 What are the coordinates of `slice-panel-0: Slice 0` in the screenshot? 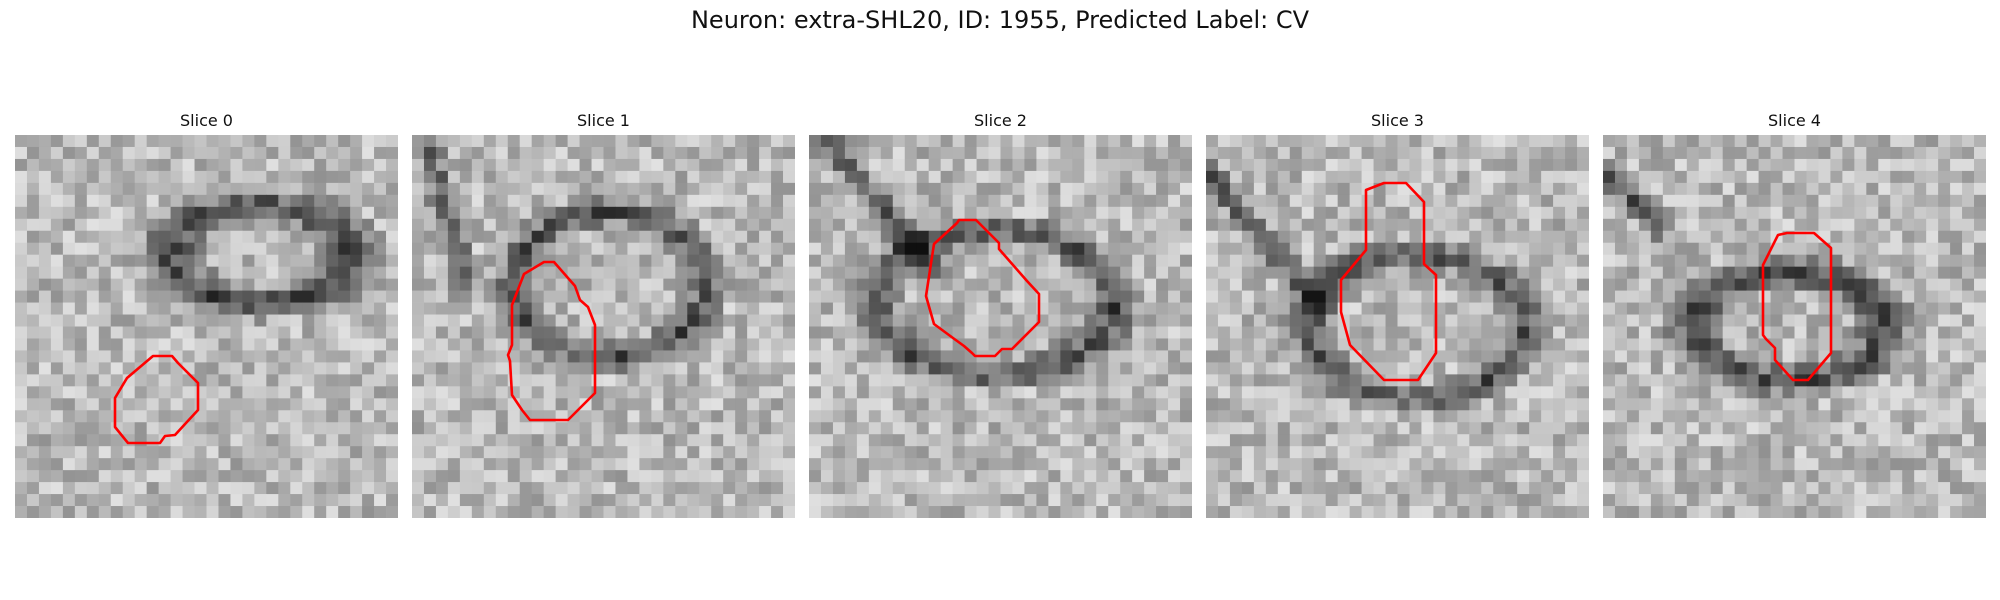 It's located at (206, 314).